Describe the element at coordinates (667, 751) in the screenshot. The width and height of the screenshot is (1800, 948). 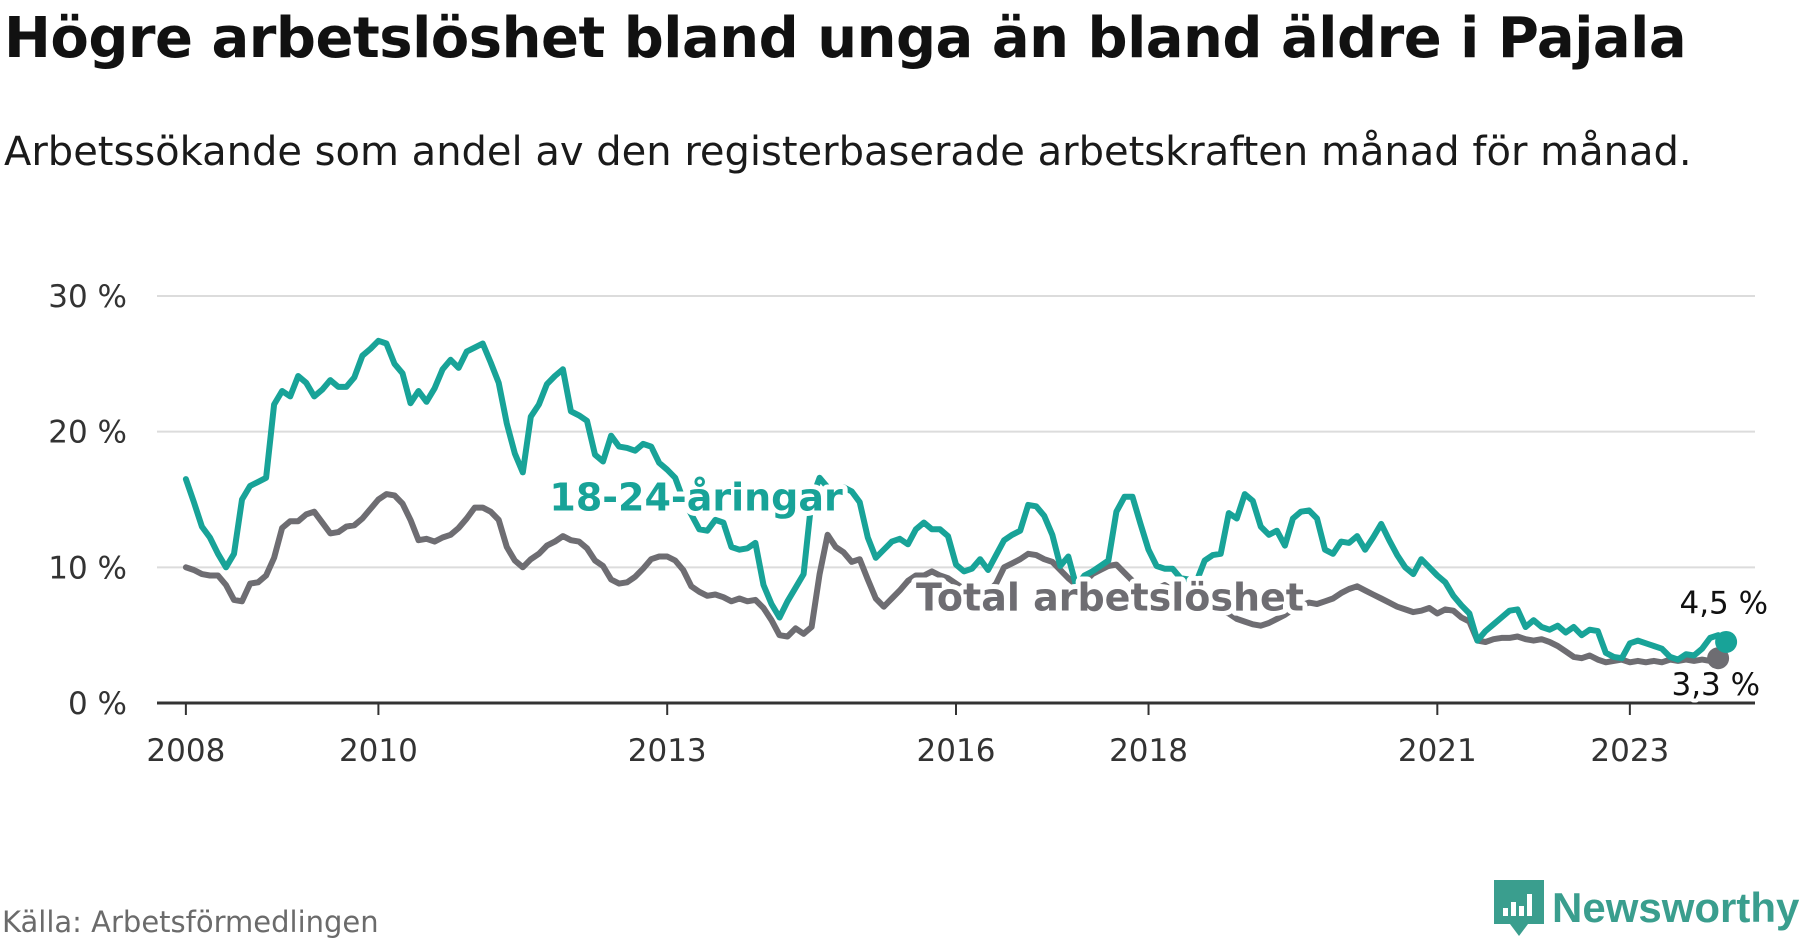
I see `x-tick-label: 2013` at that location.